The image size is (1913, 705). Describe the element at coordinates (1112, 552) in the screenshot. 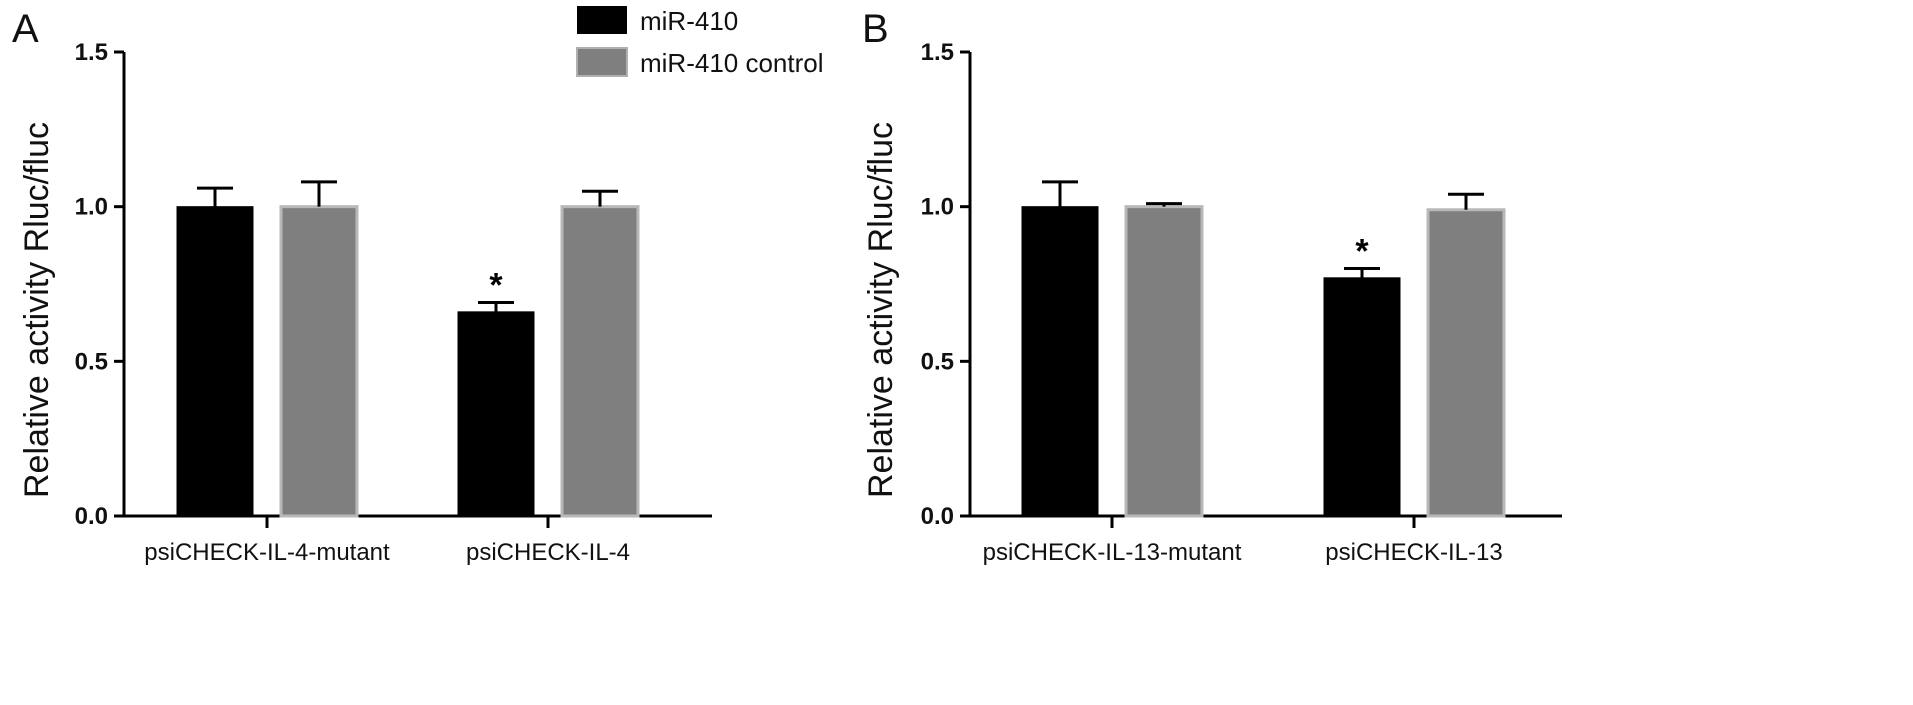

I see `x-tick-label: psiCHECK-IL-13-mutant` at that location.